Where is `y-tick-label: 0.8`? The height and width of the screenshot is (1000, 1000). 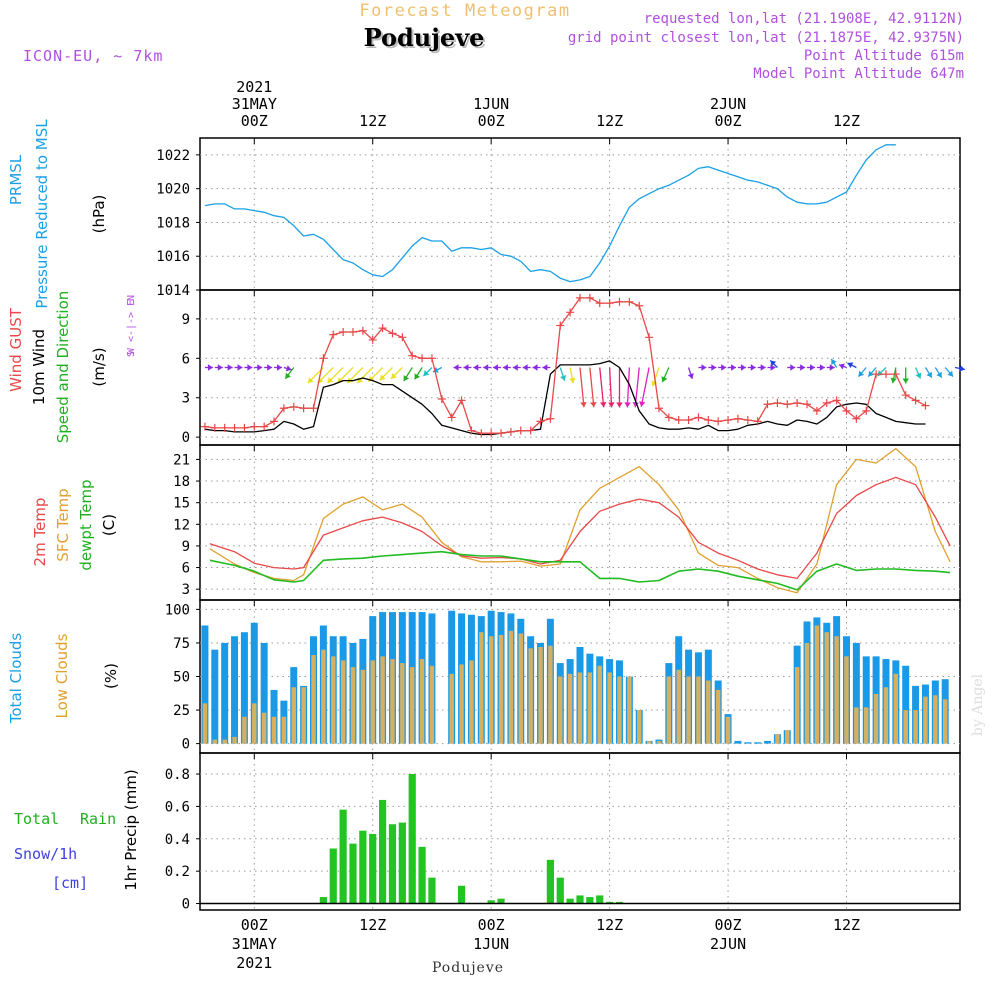 y-tick-label: 0.8 is located at coordinates (177, 775).